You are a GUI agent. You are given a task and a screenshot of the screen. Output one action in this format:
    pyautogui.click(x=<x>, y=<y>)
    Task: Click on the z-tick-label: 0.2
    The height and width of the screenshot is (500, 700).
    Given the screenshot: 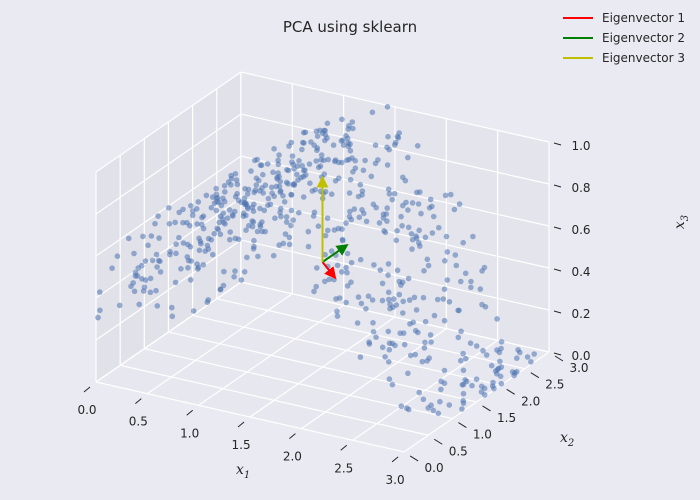 What is the action you would take?
    pyautogui.click(x=580, y=314)
    